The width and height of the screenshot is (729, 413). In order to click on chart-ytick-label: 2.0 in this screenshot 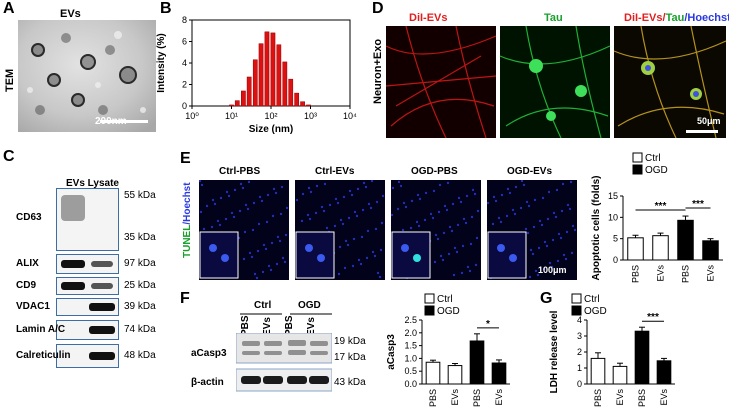, I will do `click(410, 333)`.